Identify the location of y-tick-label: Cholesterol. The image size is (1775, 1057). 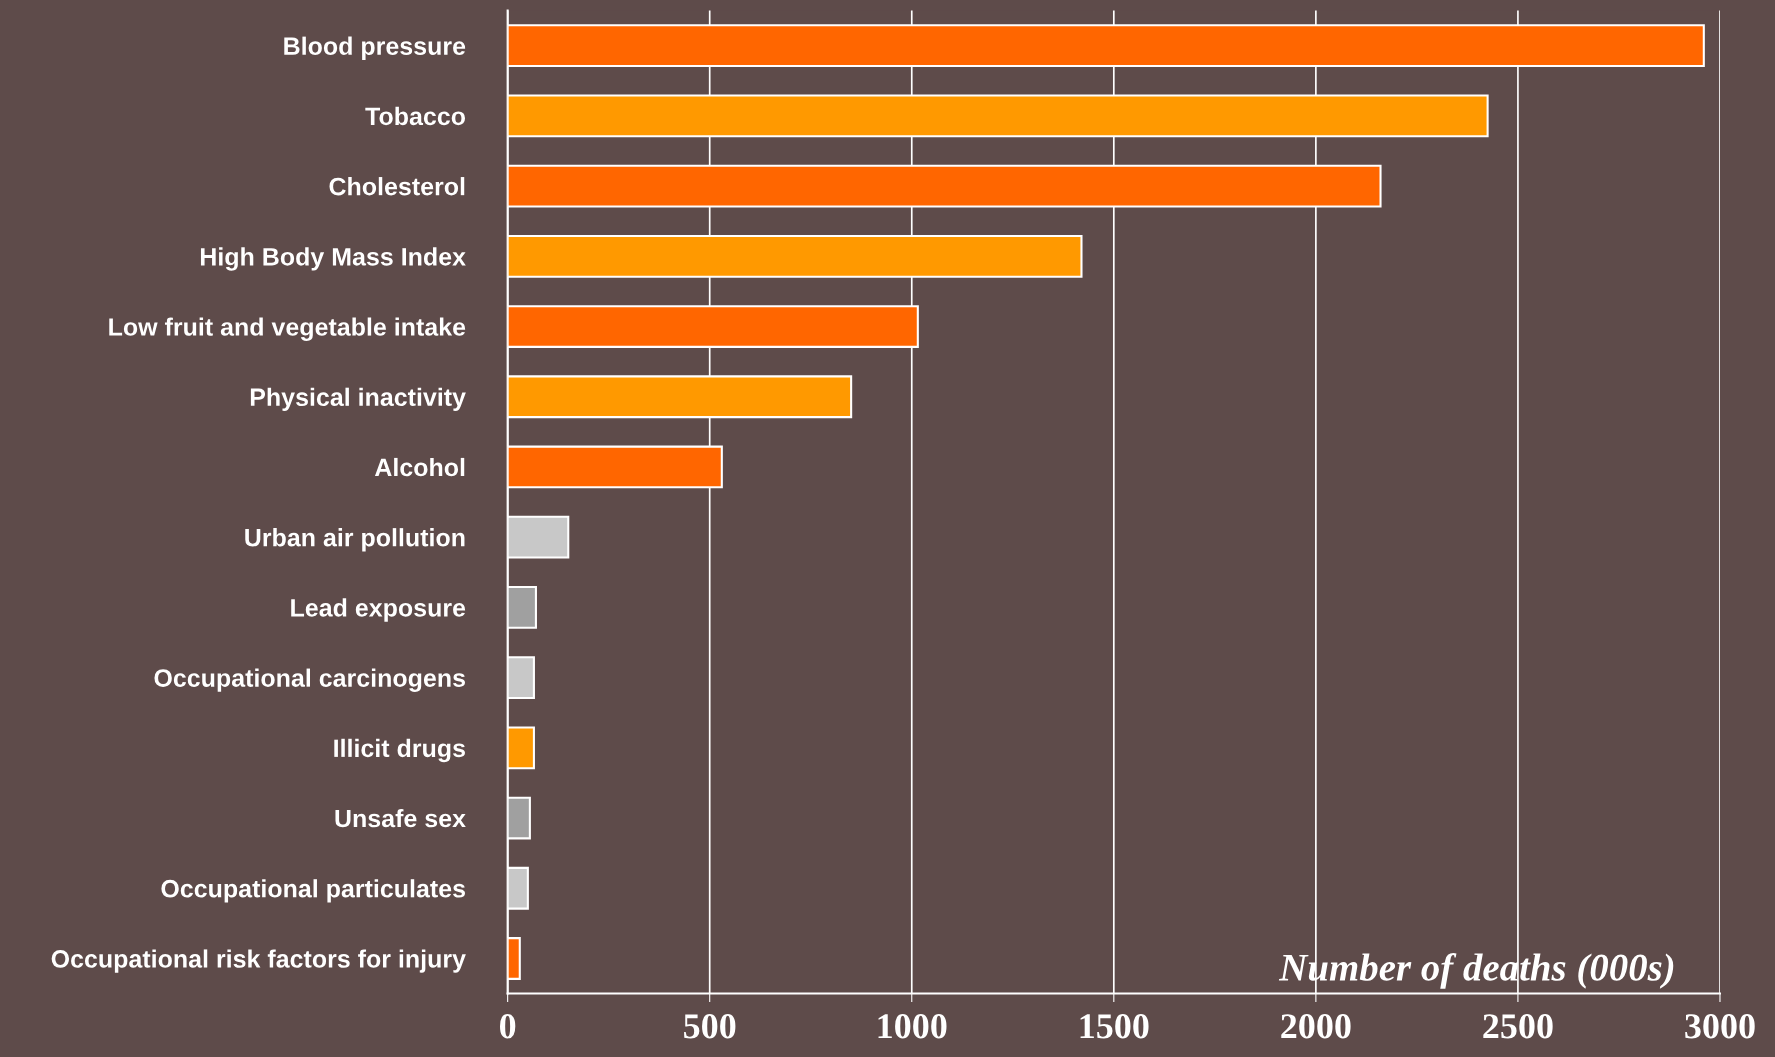
(397, 186).